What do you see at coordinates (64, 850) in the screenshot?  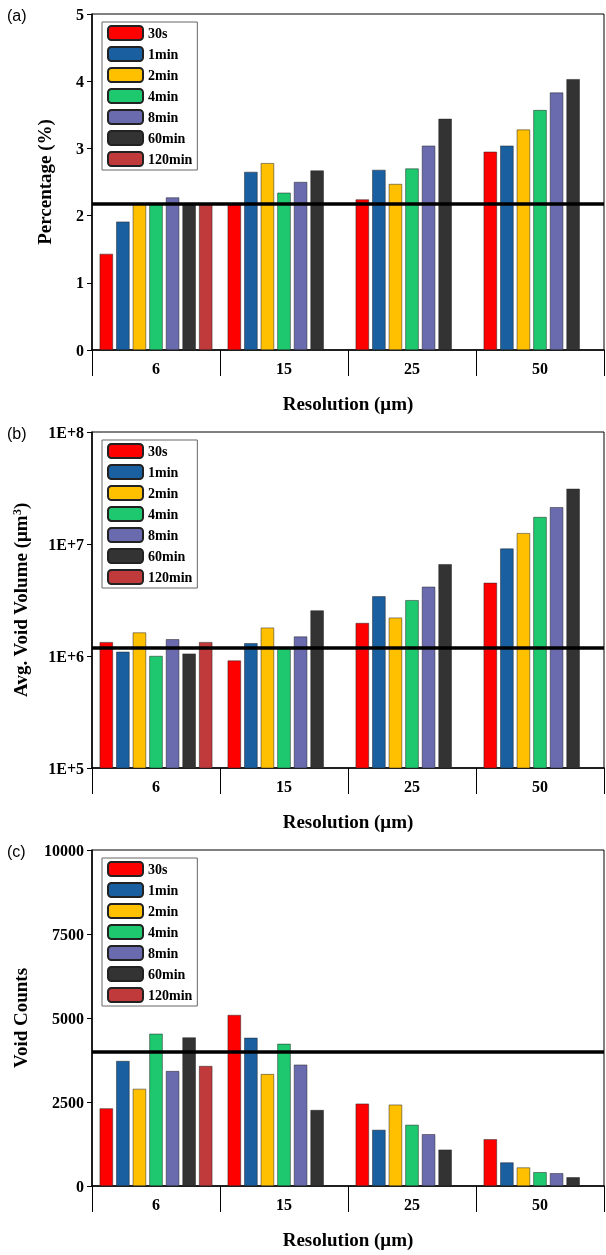 I see `y-tick-label: 10000` at bounding box center [64, 850].